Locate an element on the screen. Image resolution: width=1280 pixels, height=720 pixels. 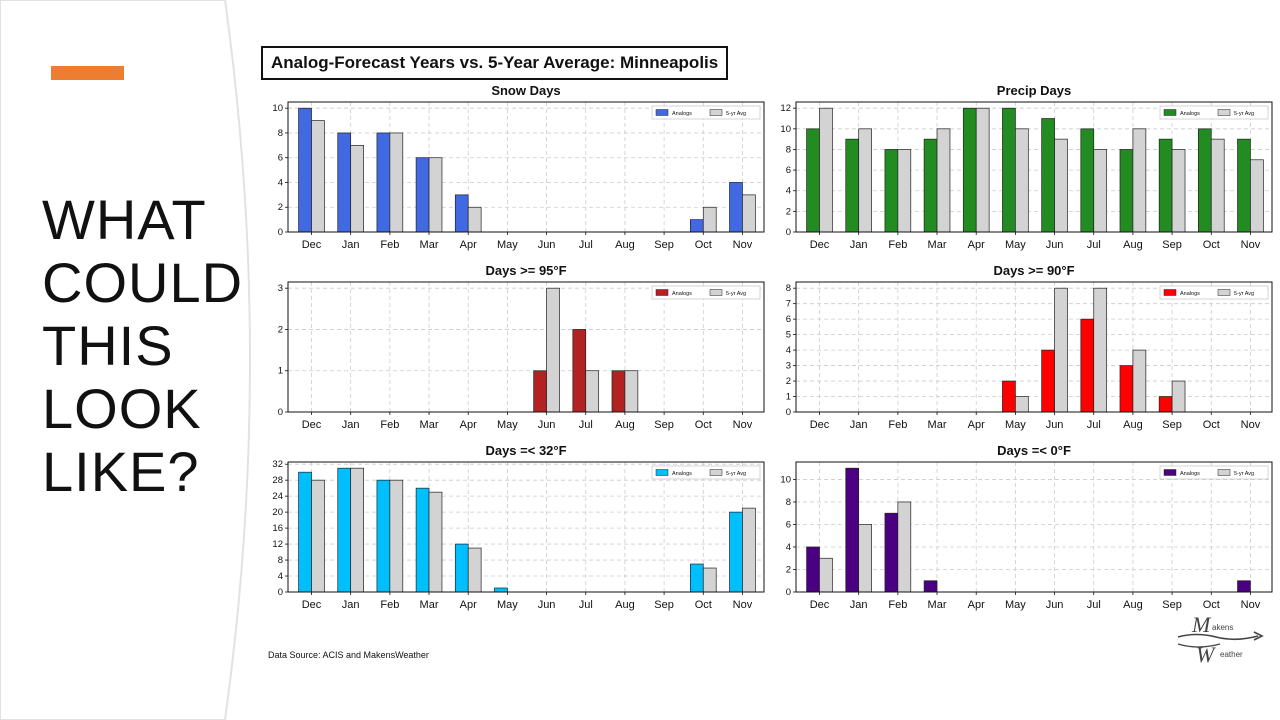
chart-title: Snow Days is located at coordinates (525, 90).